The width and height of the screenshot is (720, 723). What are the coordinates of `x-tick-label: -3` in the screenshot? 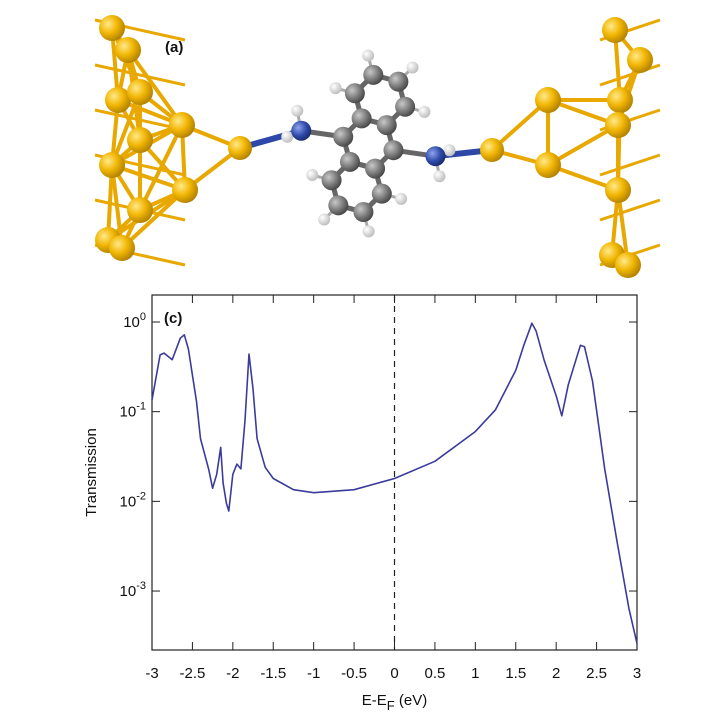 It's located at (151, 673).